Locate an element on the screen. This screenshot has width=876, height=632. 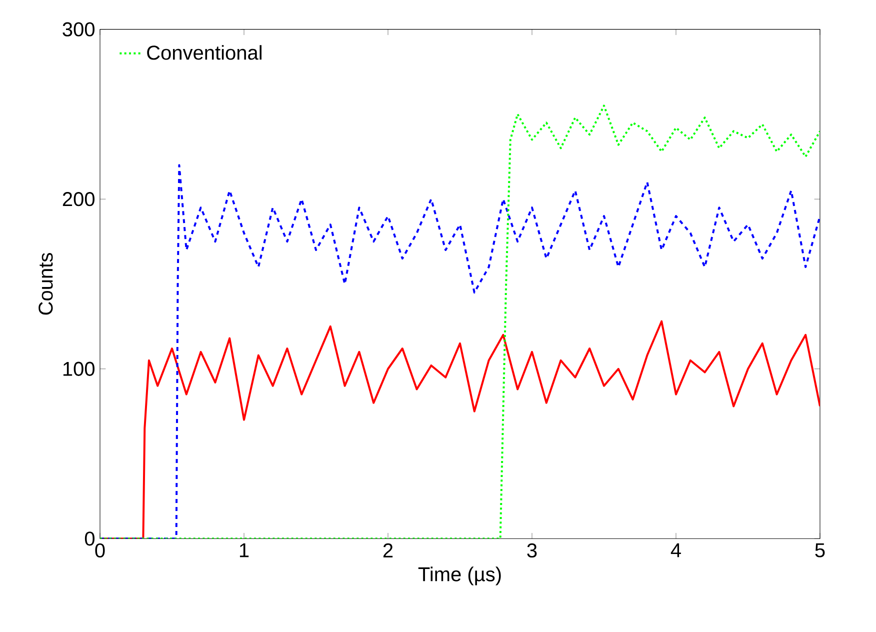
x-tick-label: 5 is located at coordinates (820, 550).